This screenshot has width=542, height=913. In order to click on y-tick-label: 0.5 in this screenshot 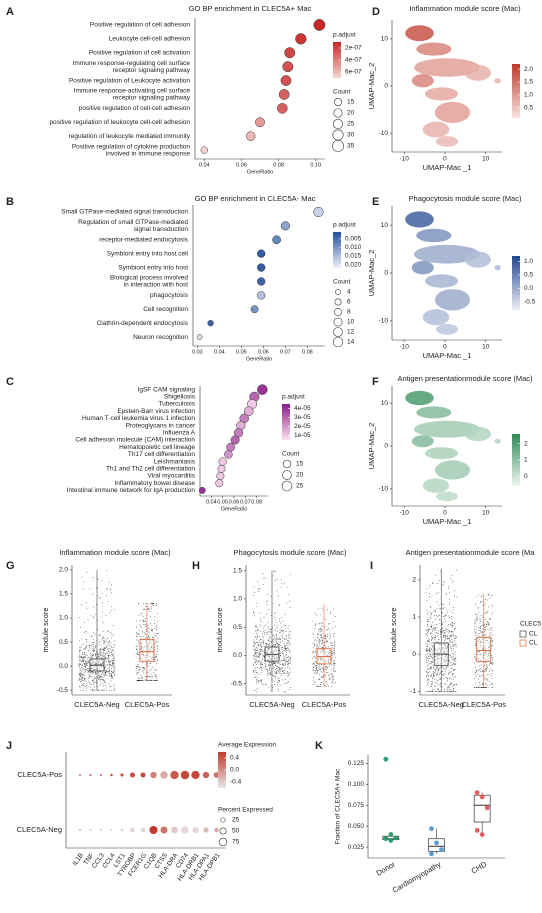, I will do `click(63, 642)`.